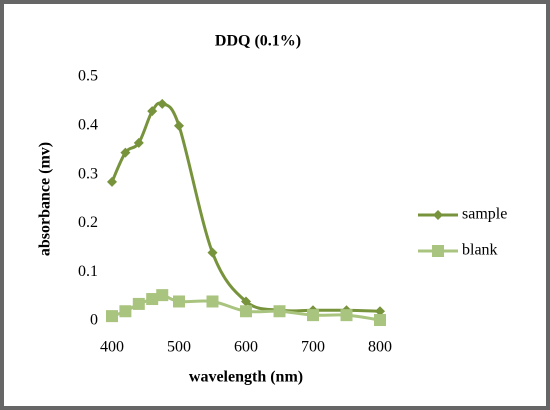  Describe the element at coordinates (94, 320) in the screenshot. I see `y-tick-label: 0` at that location.